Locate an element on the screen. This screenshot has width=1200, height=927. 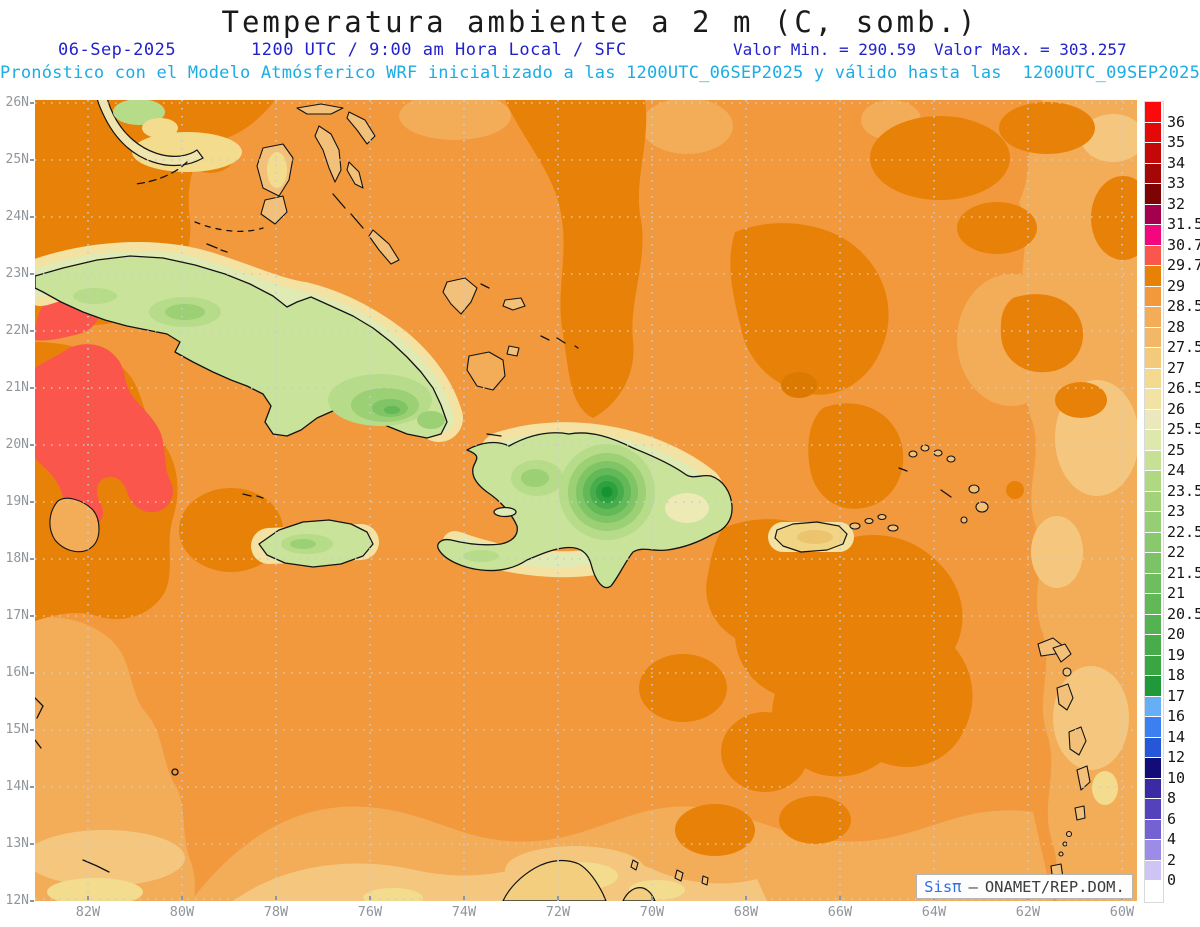
lat-label: 17N is located at coordinates (17, 615).